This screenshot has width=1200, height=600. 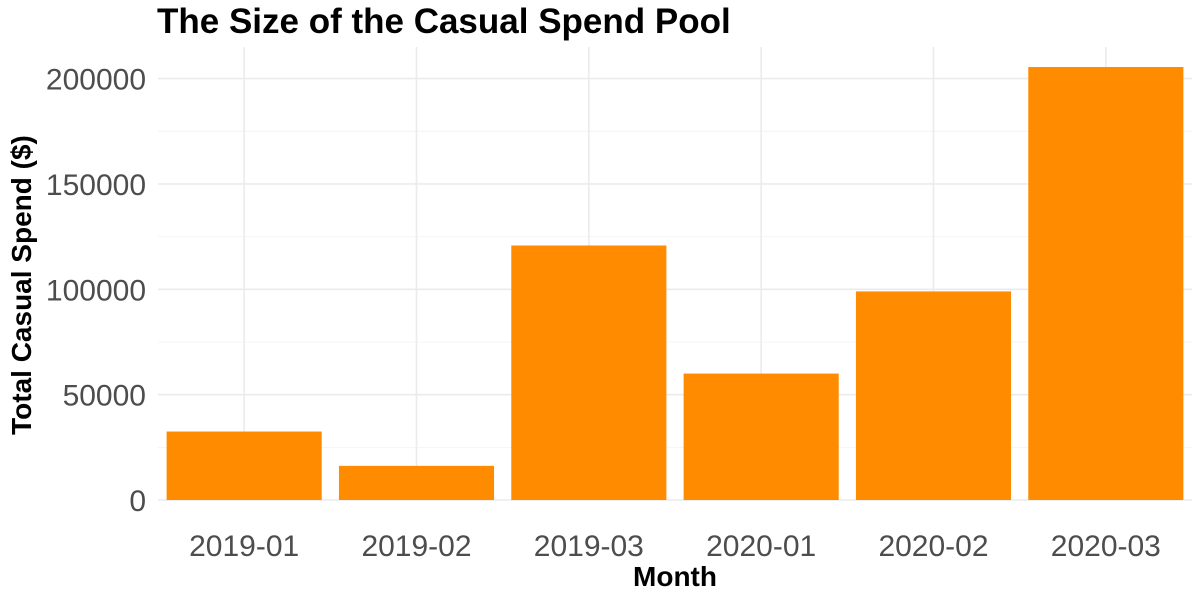 What do you see at coordinates (96, 80) in the screenshot?
I see `y-tick-label: 200000` at bounding box center [96, 80].